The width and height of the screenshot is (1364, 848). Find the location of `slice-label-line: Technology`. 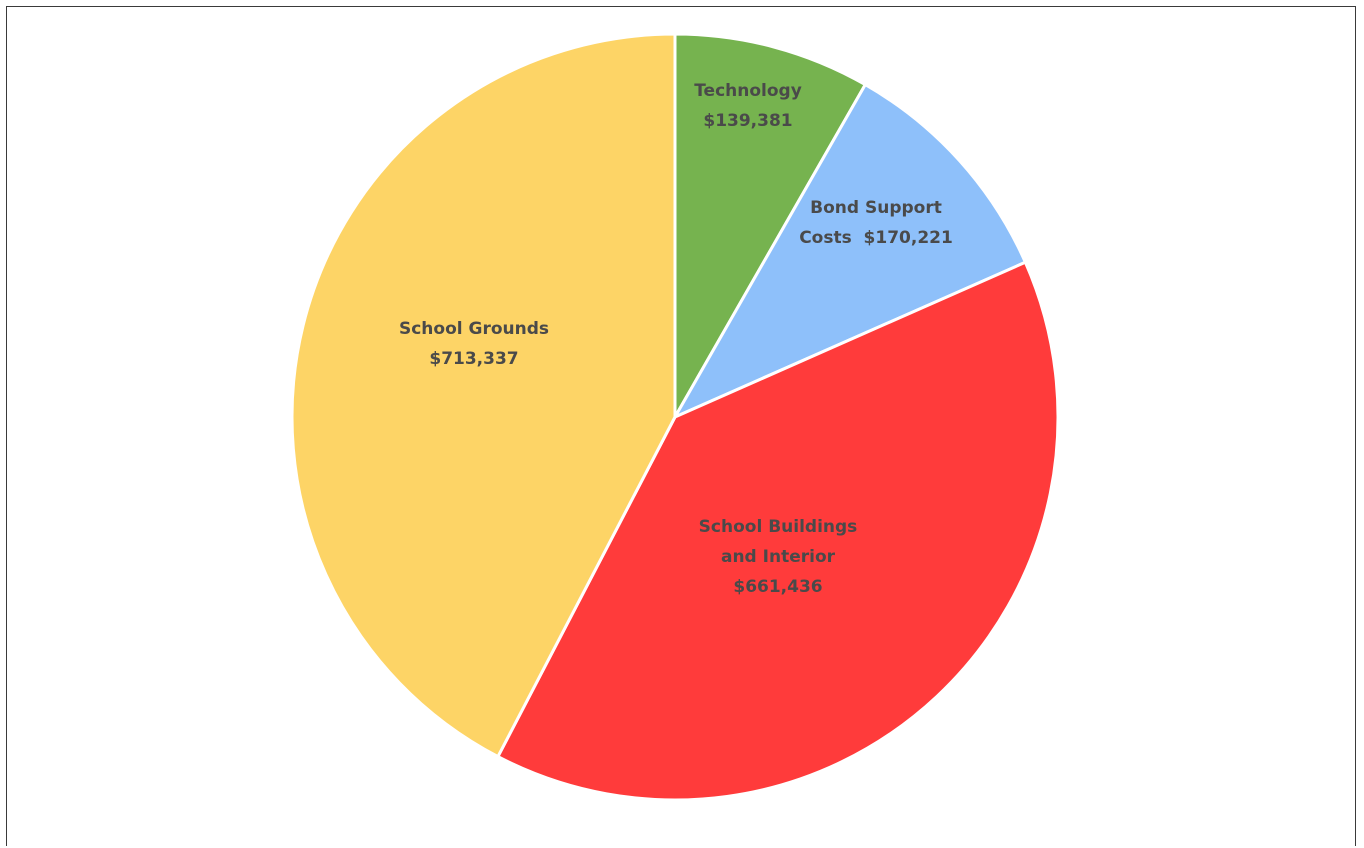

slice-label-line: Technology is located at coordinates (748, 91).